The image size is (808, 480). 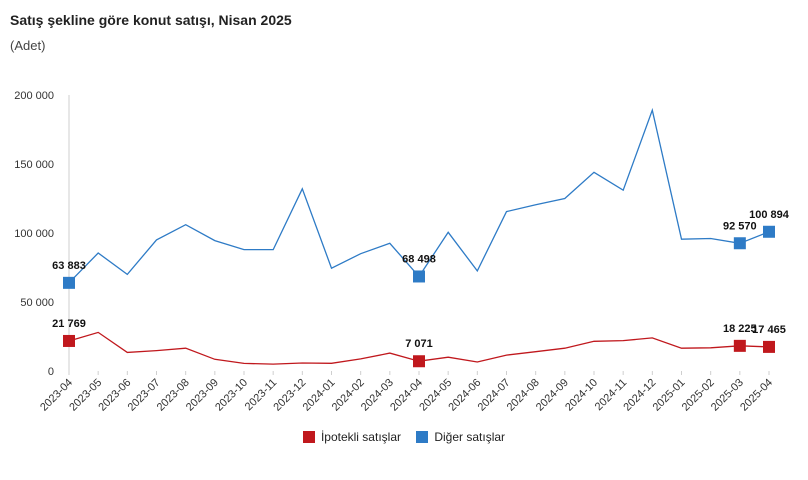 What do you see at coordinates (404, 438) in the screenshot?
I see `chart-legend: İpotekli satışlar Diğer satışlar` at bounding box center [404, 438].